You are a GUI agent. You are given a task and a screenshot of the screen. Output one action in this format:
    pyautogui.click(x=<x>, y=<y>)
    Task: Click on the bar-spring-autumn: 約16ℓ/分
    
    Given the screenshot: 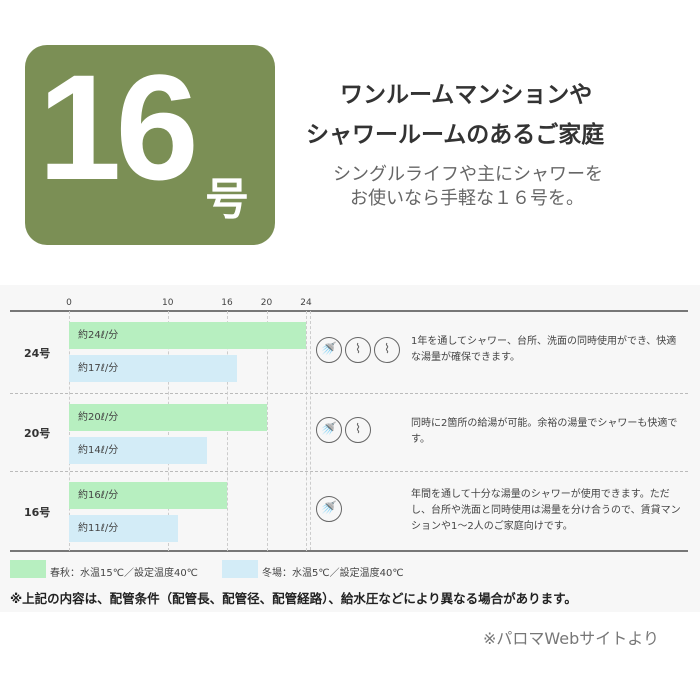 What is the action you would take?
    pyautogui.click(x=148, y=495)
    